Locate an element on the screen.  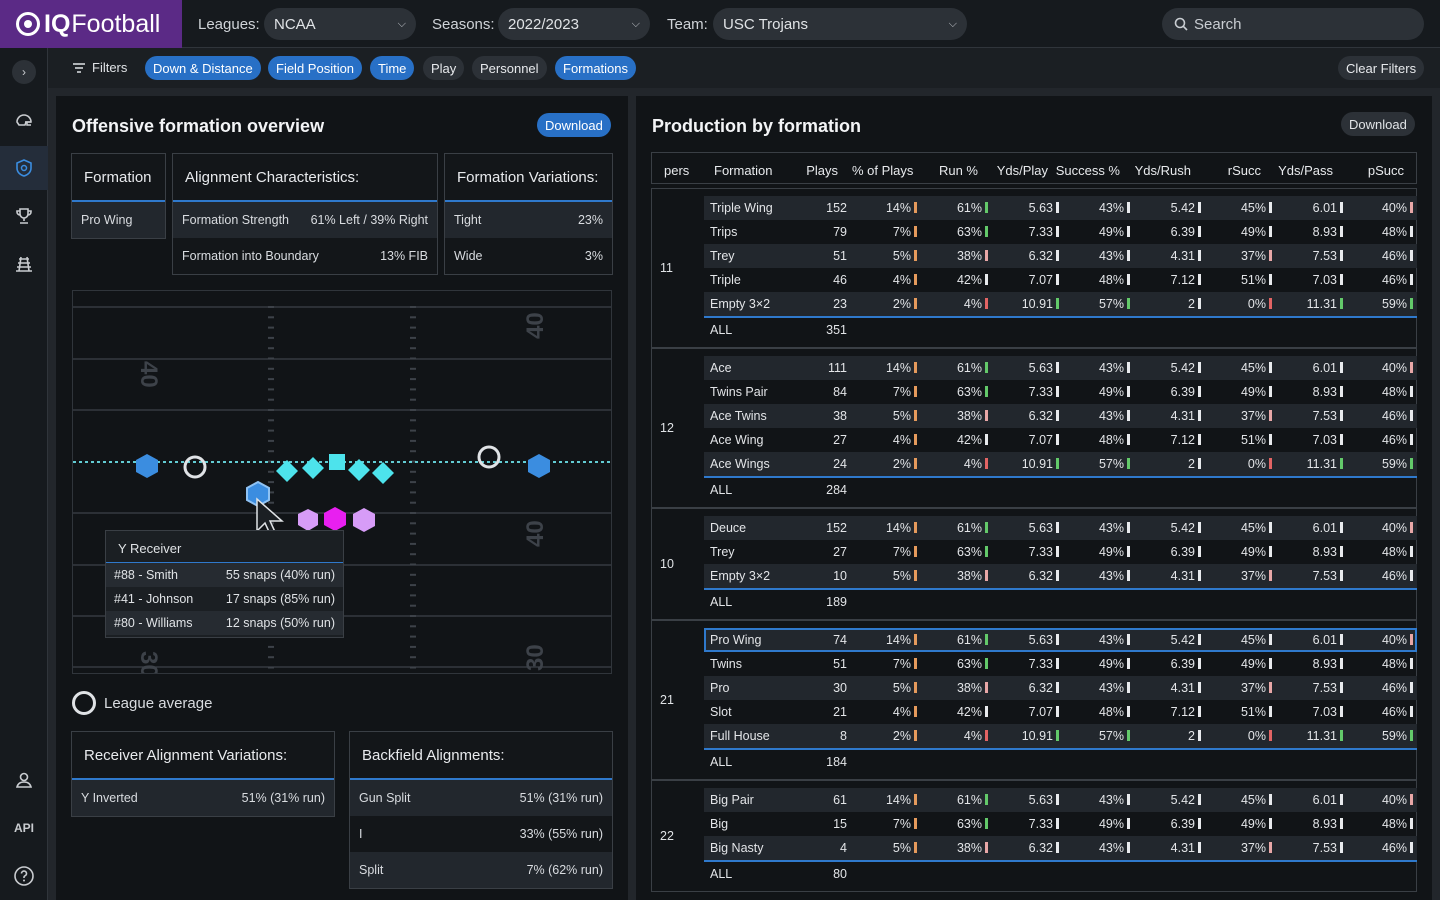
chip-time: Time is located at coordinates (392, 68).